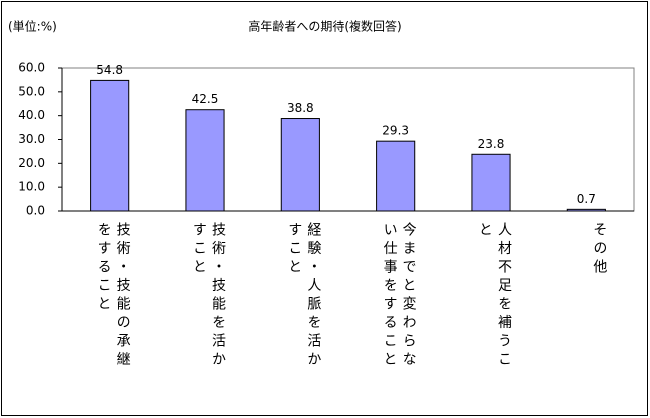 The width and height of the screenshot is (650, 418). I want to click on y-tick-label: 0.0, so click(35, 211).